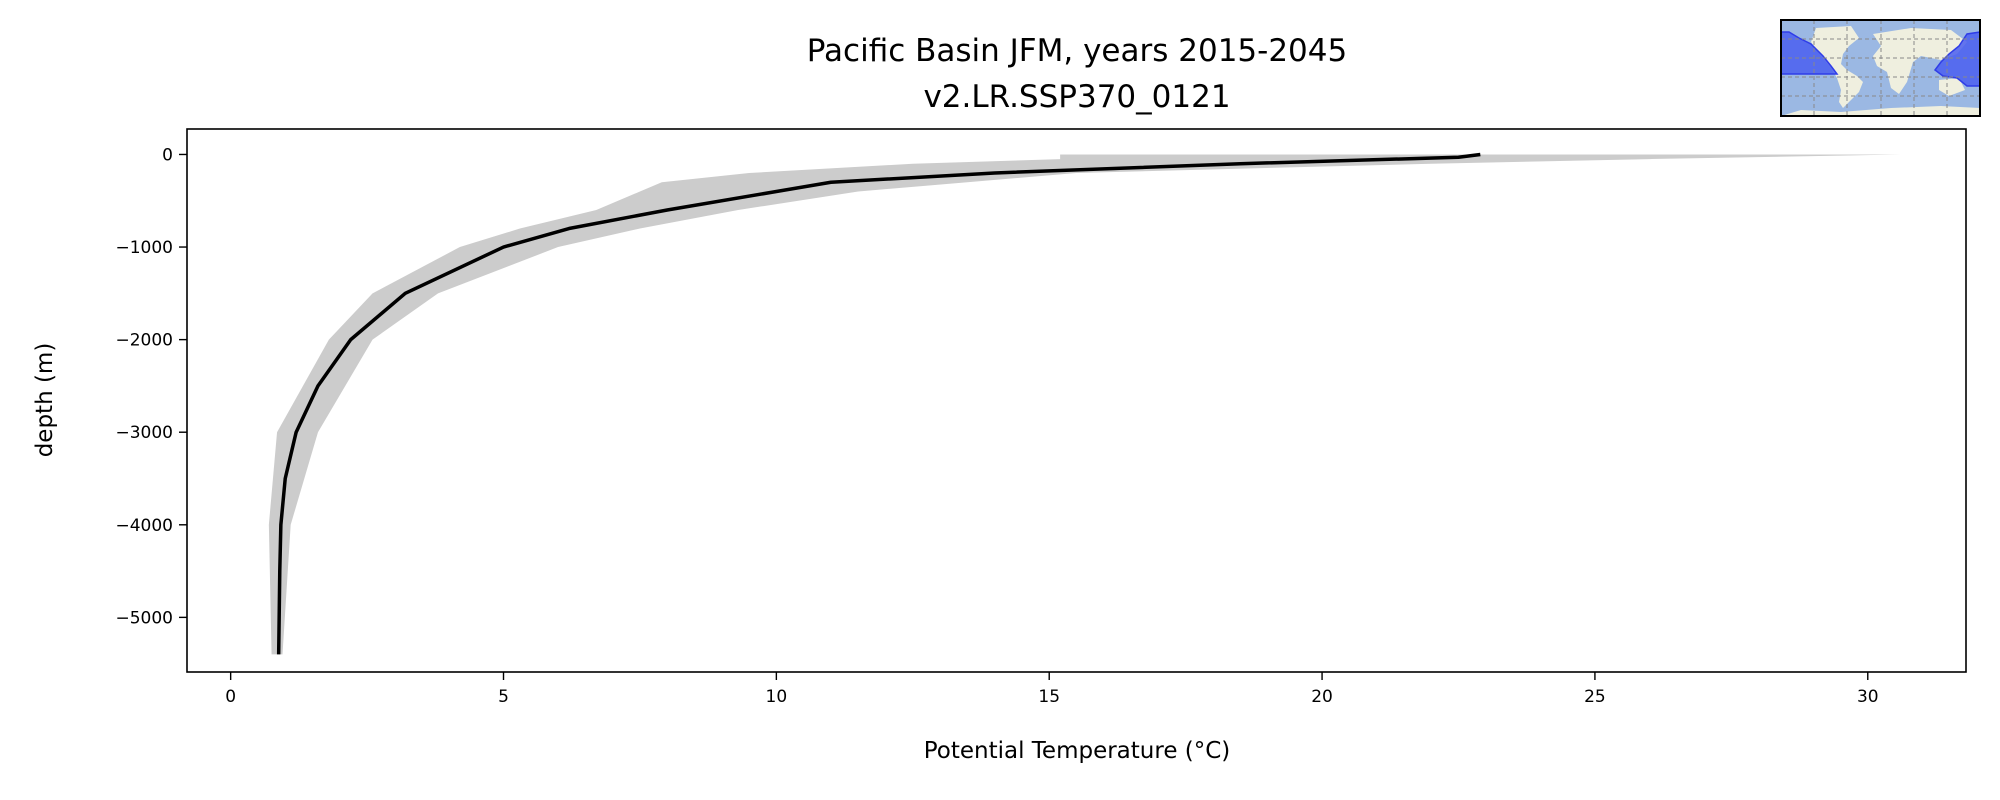 The height and width of the screenshot is (800, 2000). Describe the element at coordinates (144, 248) in the screenshot. I see `y-tick-label: −1000` at that location.